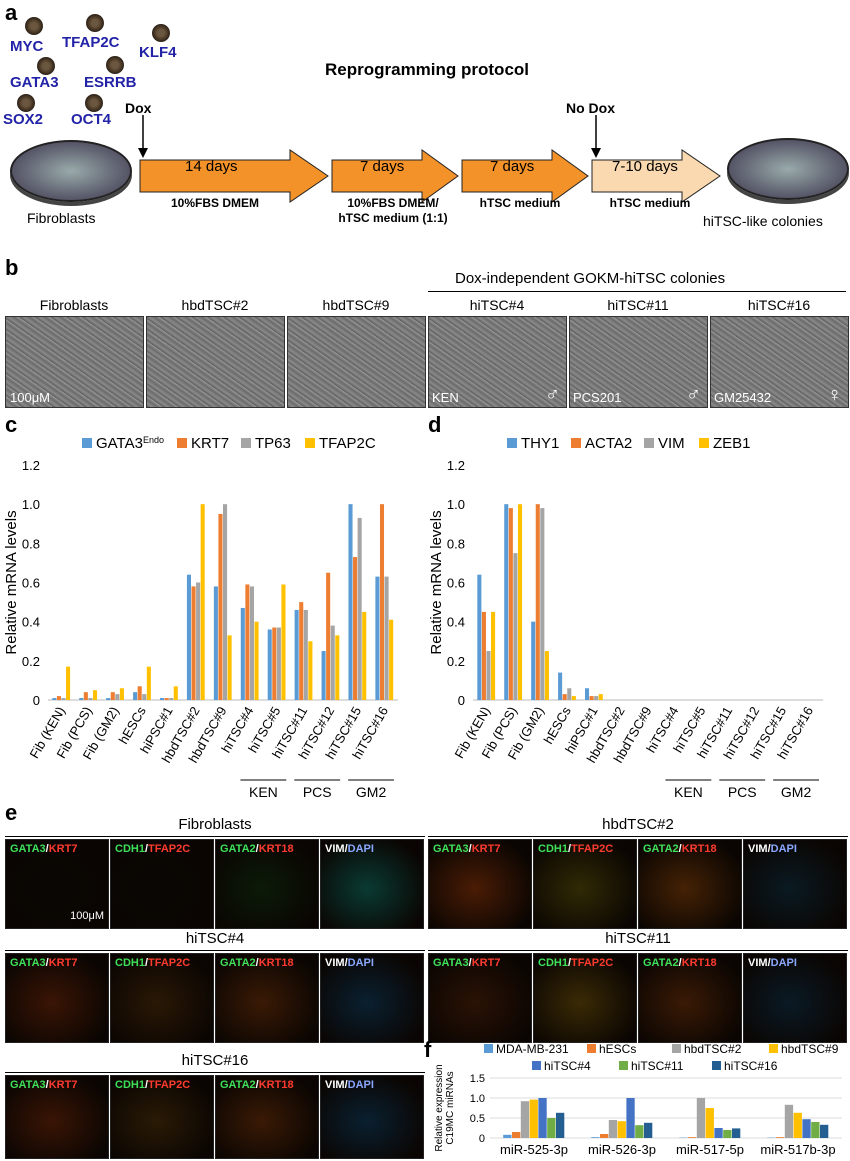 Image resolution: width=850 pixels, height=1161 pixels. I want to click on scale-bar-label: 100μM, so click(30, 397).